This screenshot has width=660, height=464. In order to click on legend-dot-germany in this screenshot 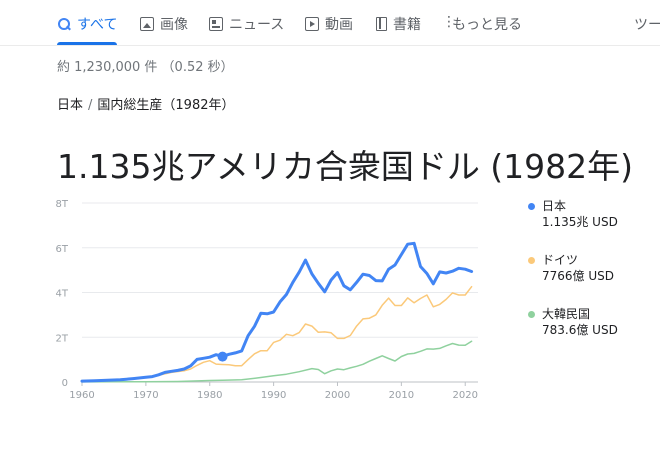, I will do `click(531, 260)`.